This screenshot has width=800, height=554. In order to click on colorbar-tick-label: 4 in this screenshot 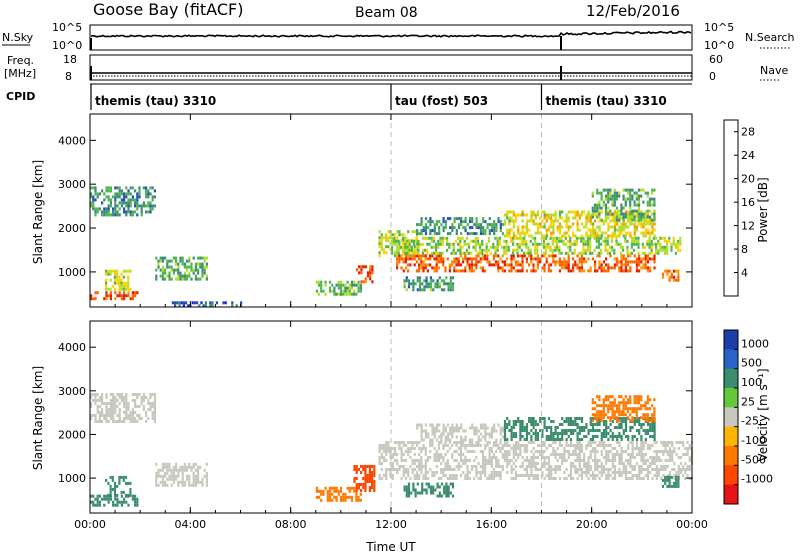, I will do `click(744, 273)`.